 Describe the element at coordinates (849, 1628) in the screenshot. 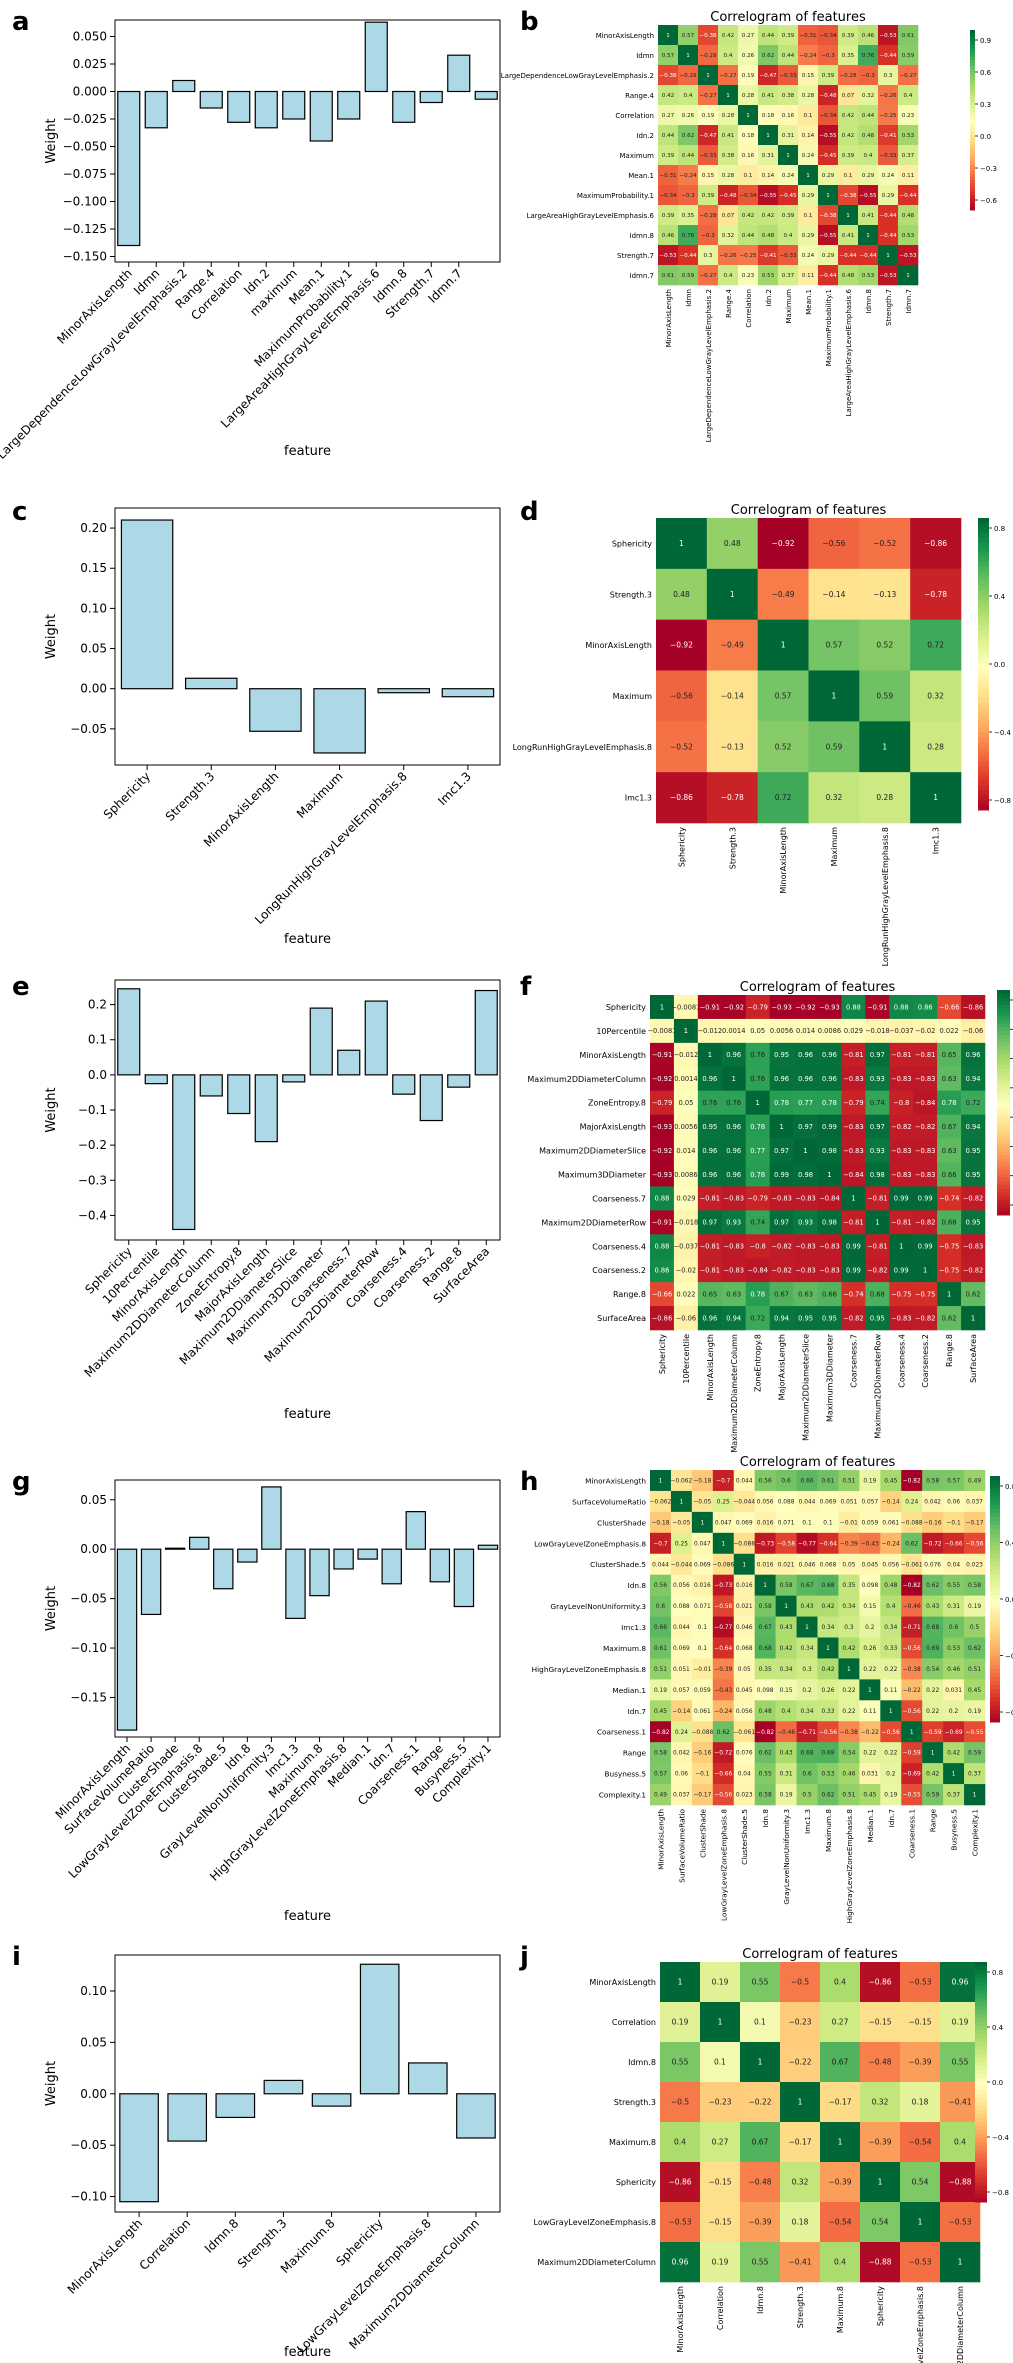

I see `cell-value-label: 0.3` at that location.